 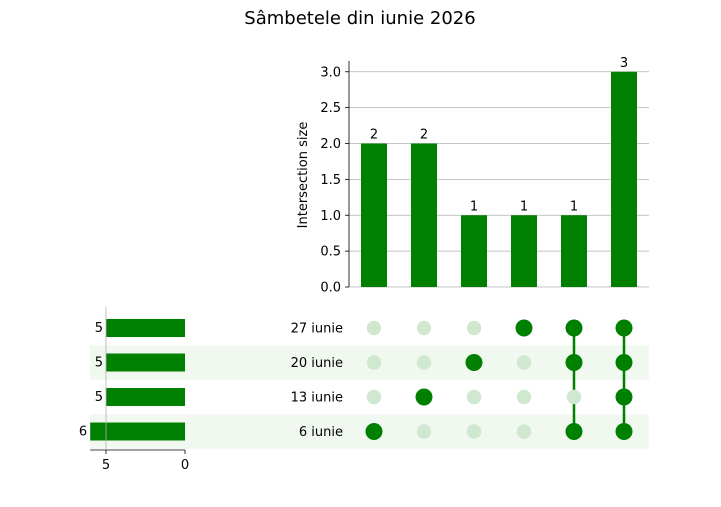 What do you see at coordinates (359, 18) in the screenshot?
I see `chart-title: Sâmbetele din iunie 2026` at bounding box center [359, 18].